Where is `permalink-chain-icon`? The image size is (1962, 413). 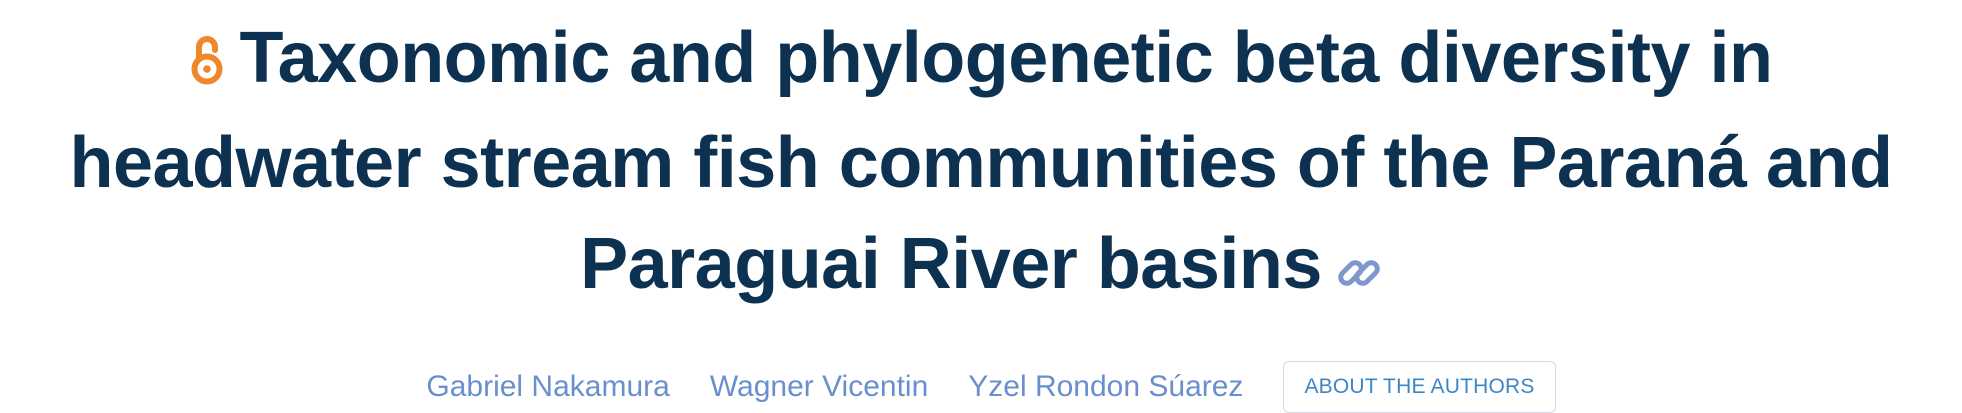
permalink-chain-icon is located at coordinates (1359, 272).